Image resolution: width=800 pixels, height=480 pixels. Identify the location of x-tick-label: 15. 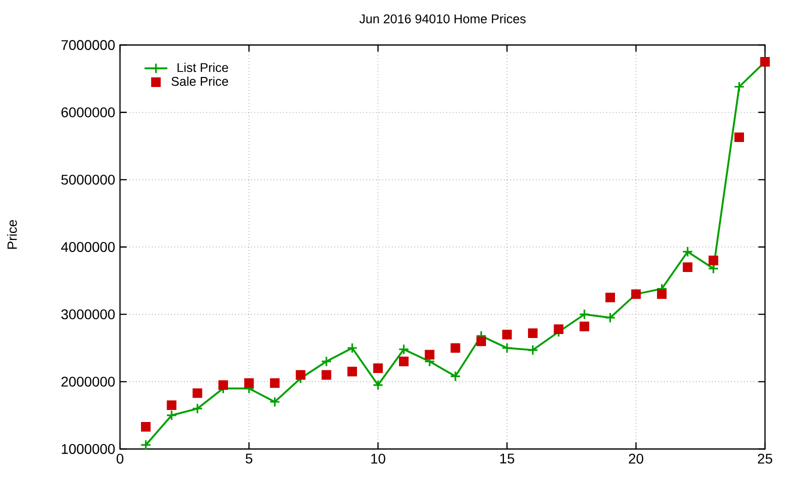
(507, 459).